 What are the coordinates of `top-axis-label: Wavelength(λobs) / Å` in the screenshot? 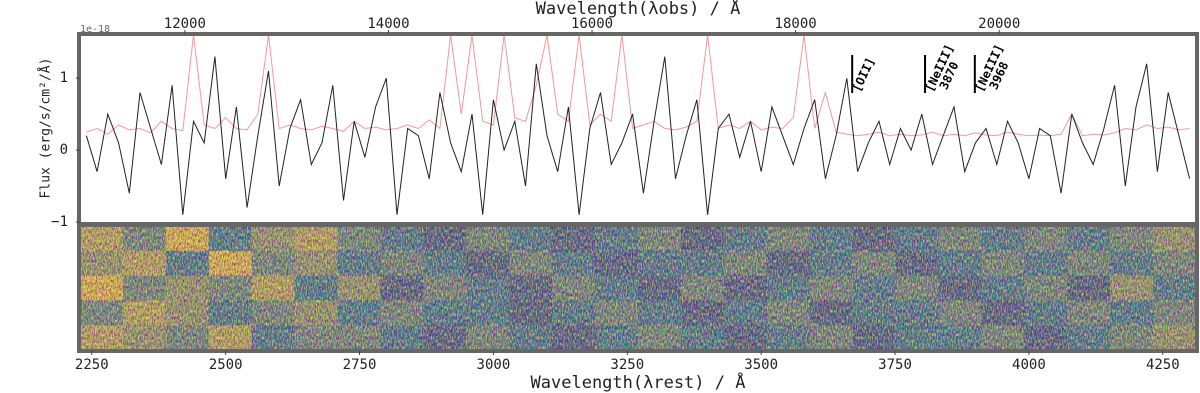 It's located at (638, 9).